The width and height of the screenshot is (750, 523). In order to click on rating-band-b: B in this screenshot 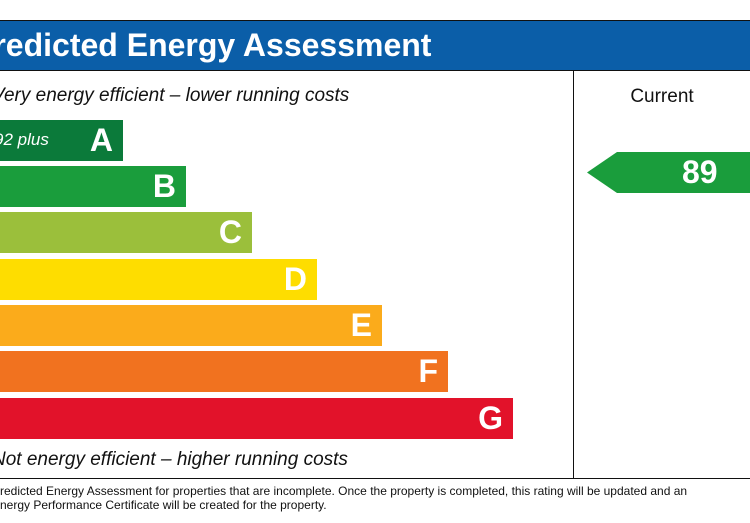, I will do `click(93, 186)`.